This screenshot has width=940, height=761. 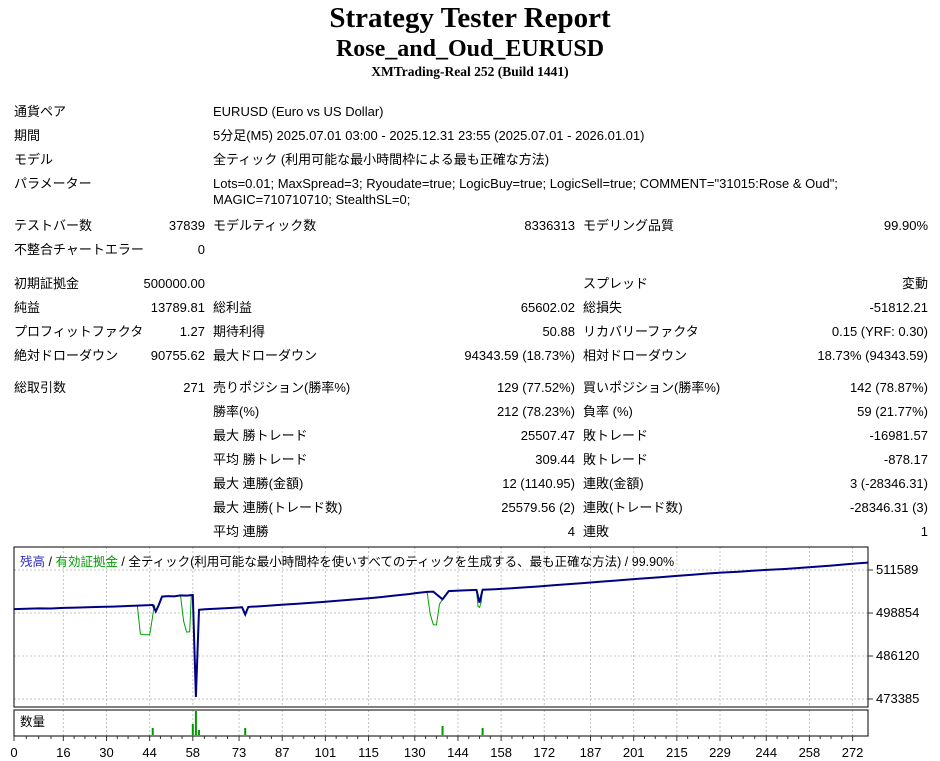 I want to click on y-tick-label: 511589, so click(x=897, y=569).